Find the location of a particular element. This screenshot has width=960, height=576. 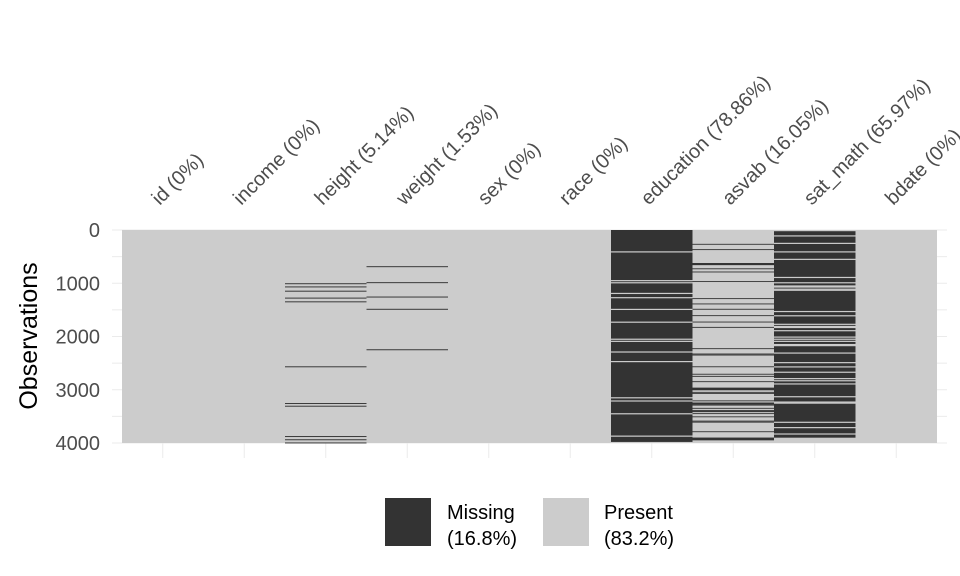

y-axis-ticks: 0 1000 2000 3000 4000 is located at coordinates (78, 337).